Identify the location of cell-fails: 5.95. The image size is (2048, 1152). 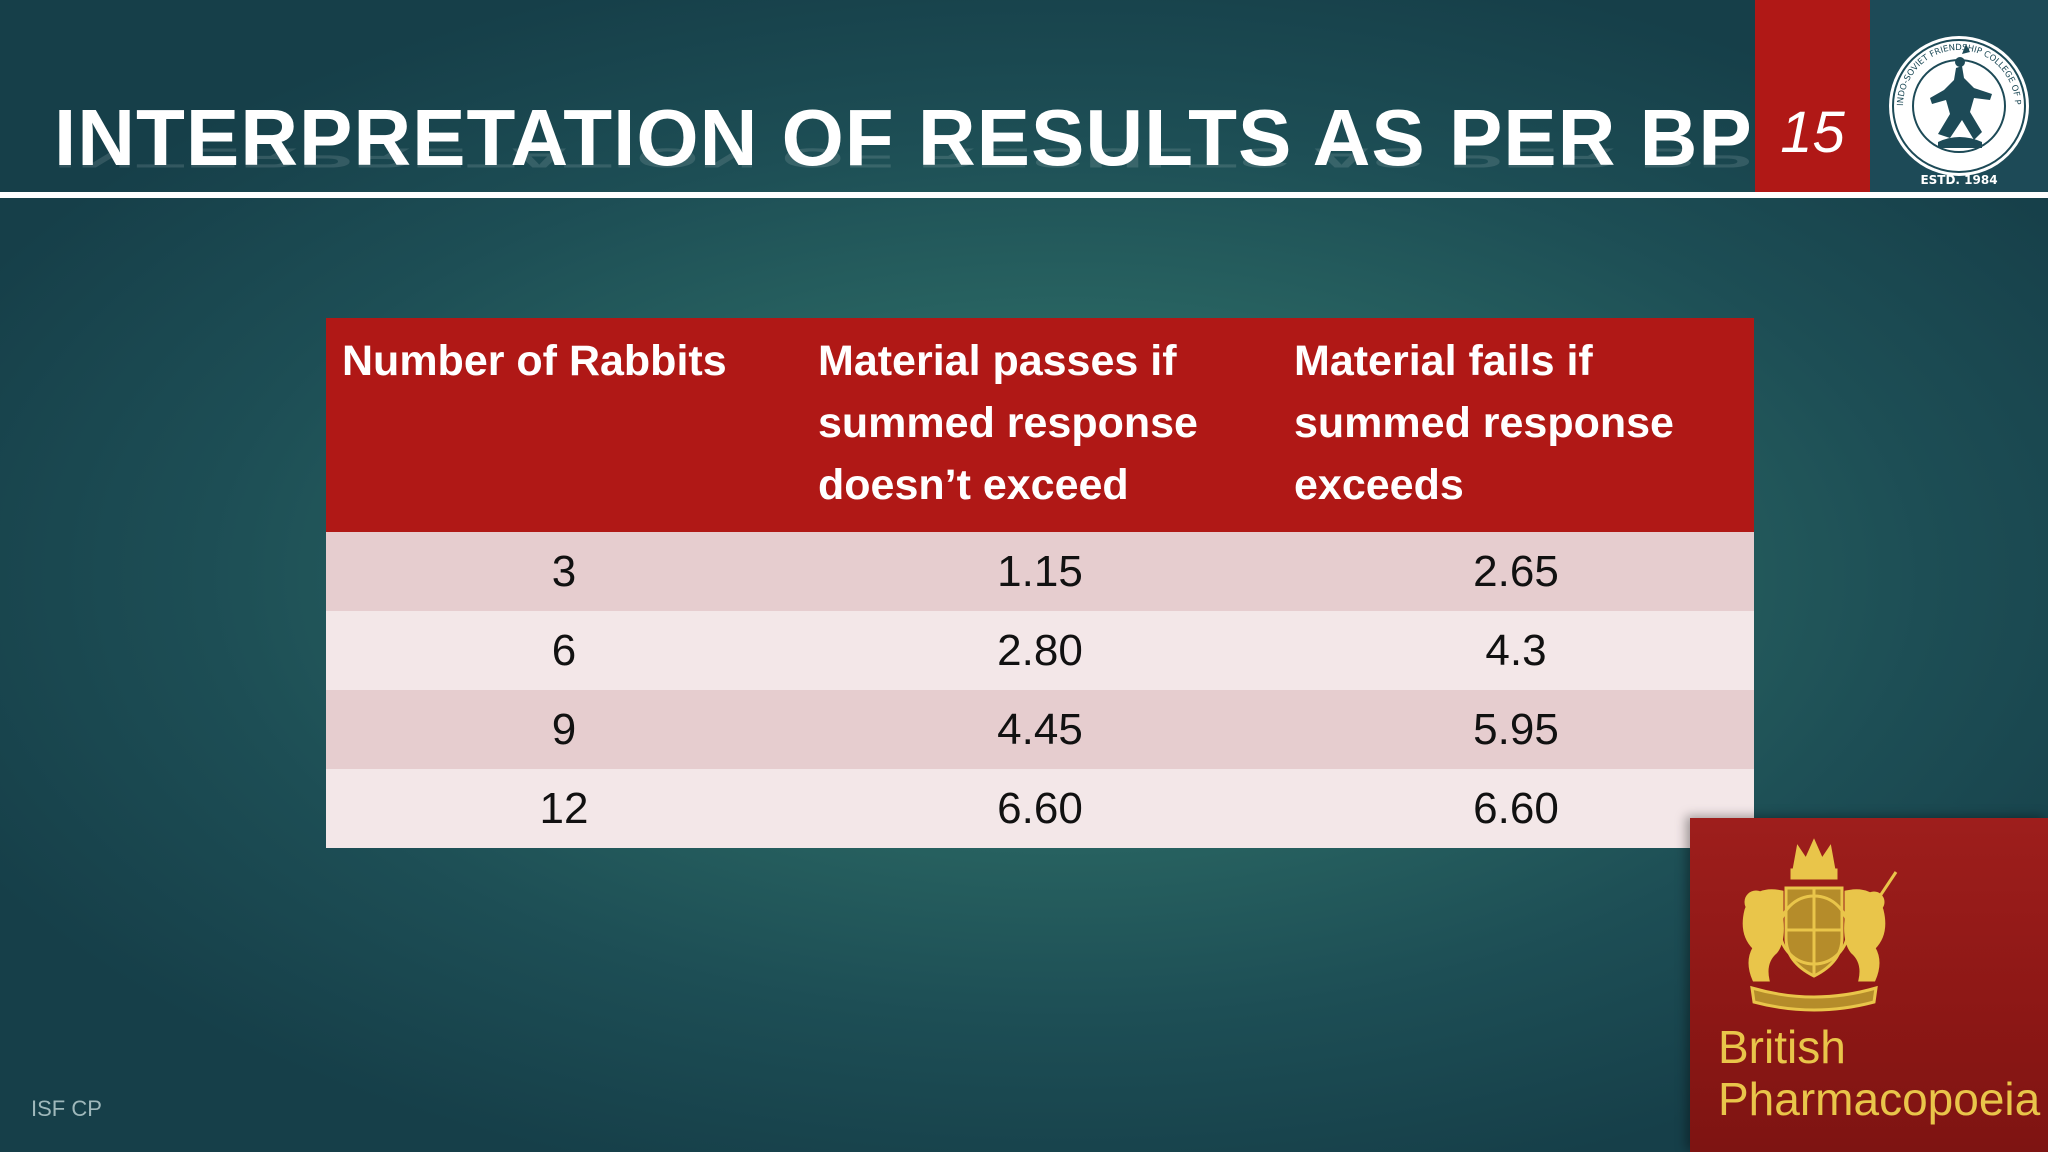
(1516, 729).